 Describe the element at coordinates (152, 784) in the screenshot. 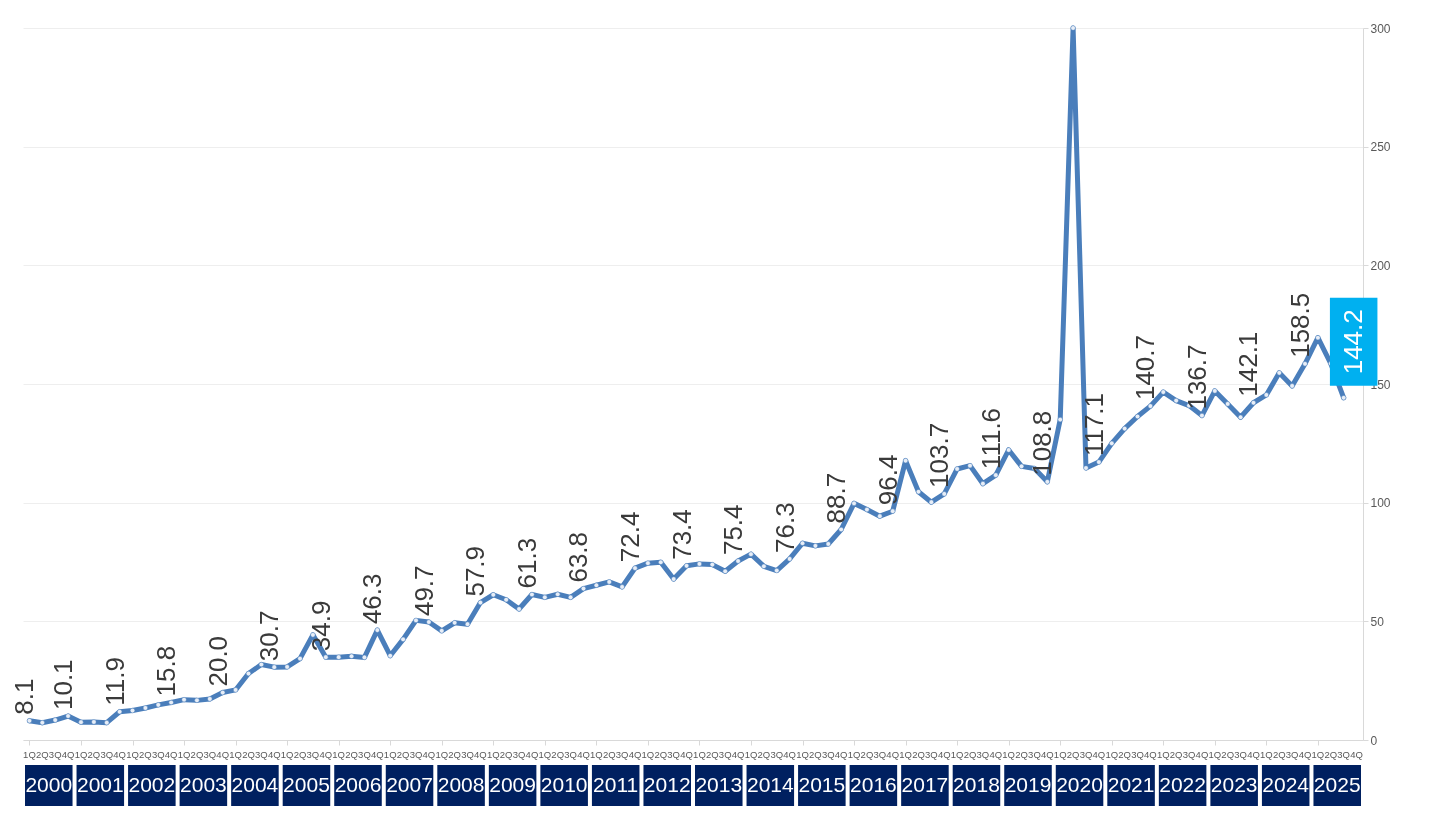

I see `text: 2002` at that location.